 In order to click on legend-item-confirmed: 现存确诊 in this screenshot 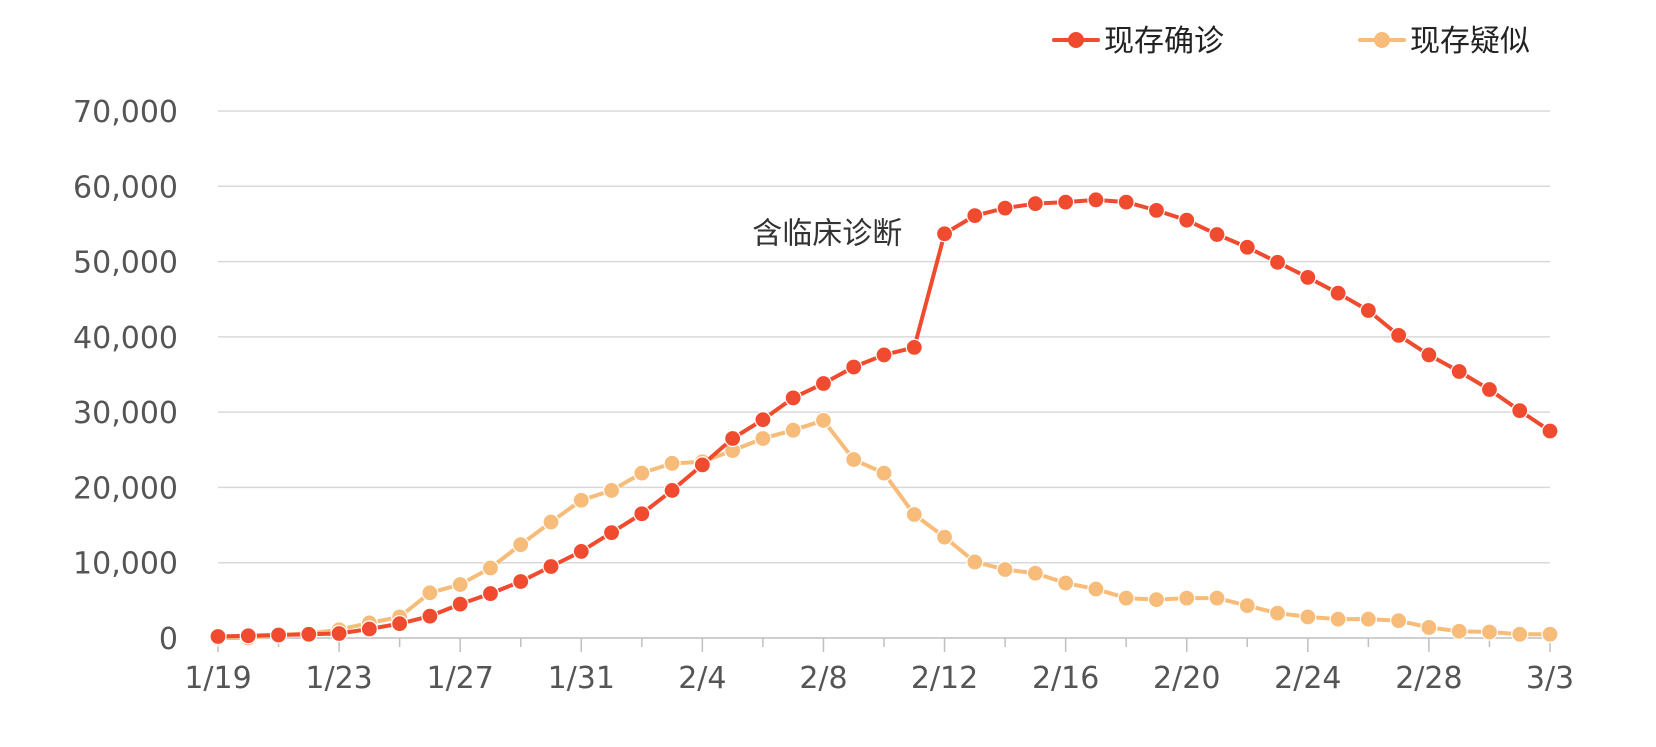, I will do `click(1138, 41)`.